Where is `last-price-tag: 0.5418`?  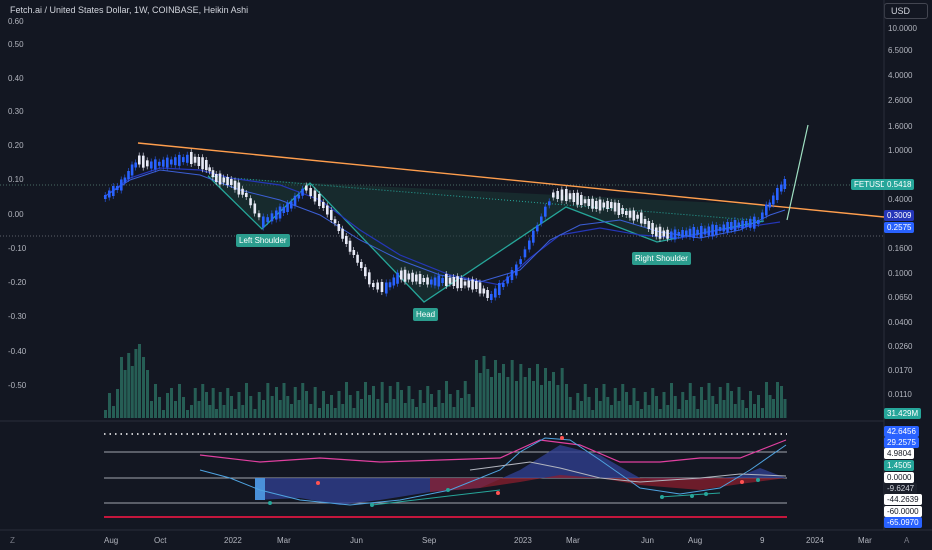
last-price-tag: 0.5418 is located at coordinates (899, 184).